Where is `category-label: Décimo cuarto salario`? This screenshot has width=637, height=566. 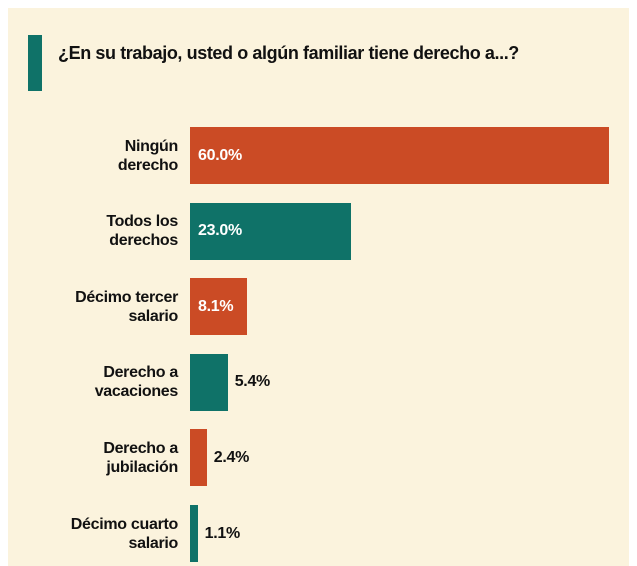
category-label: Décimo cuarto salario is located at coordinates (124, 533).